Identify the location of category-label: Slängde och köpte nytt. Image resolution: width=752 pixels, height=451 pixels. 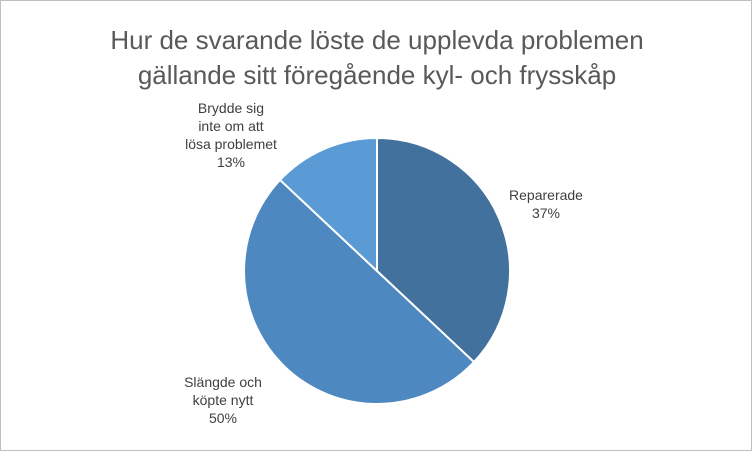
(223, 391).